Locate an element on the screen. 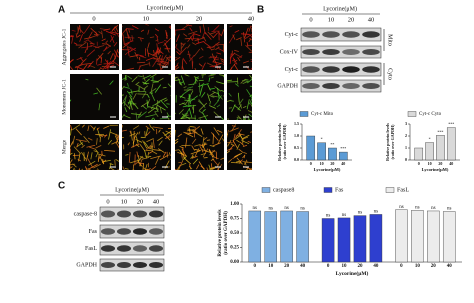 The image size is (474, 303). y-tick-label: 1 is located at coordinates (406, 147).